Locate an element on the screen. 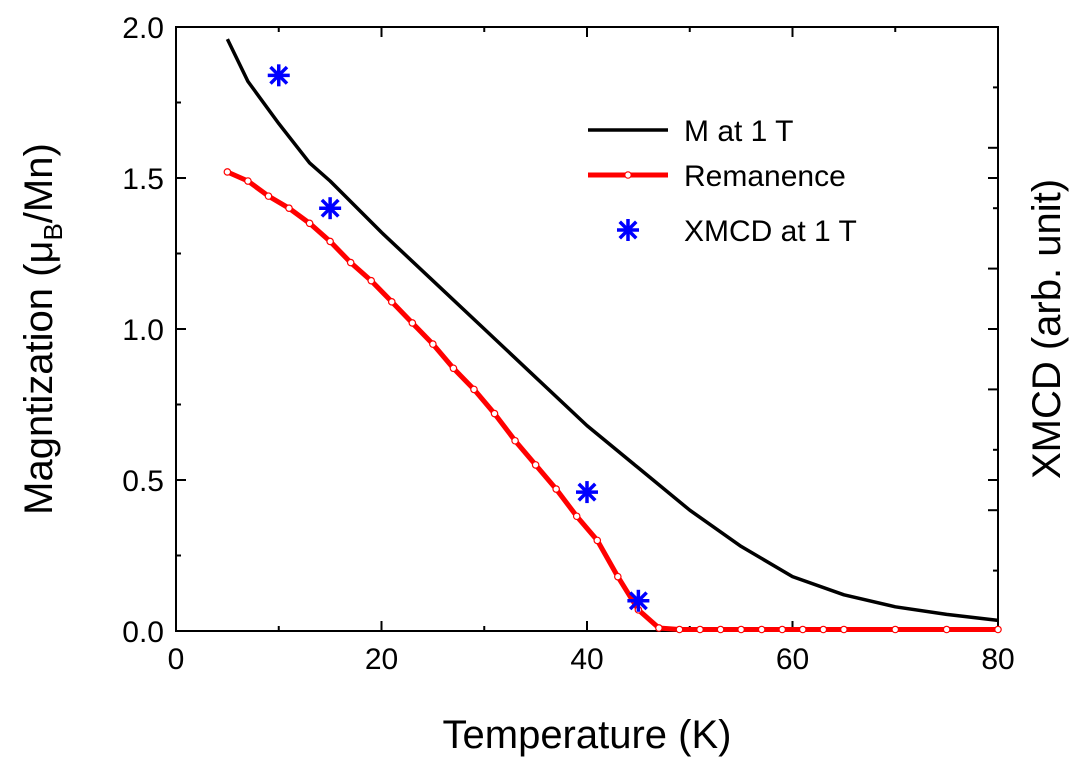 Image resolution: width=1073 pixels, height=758 pixels. legend-swatch-star is located at coordinates (628, 230).